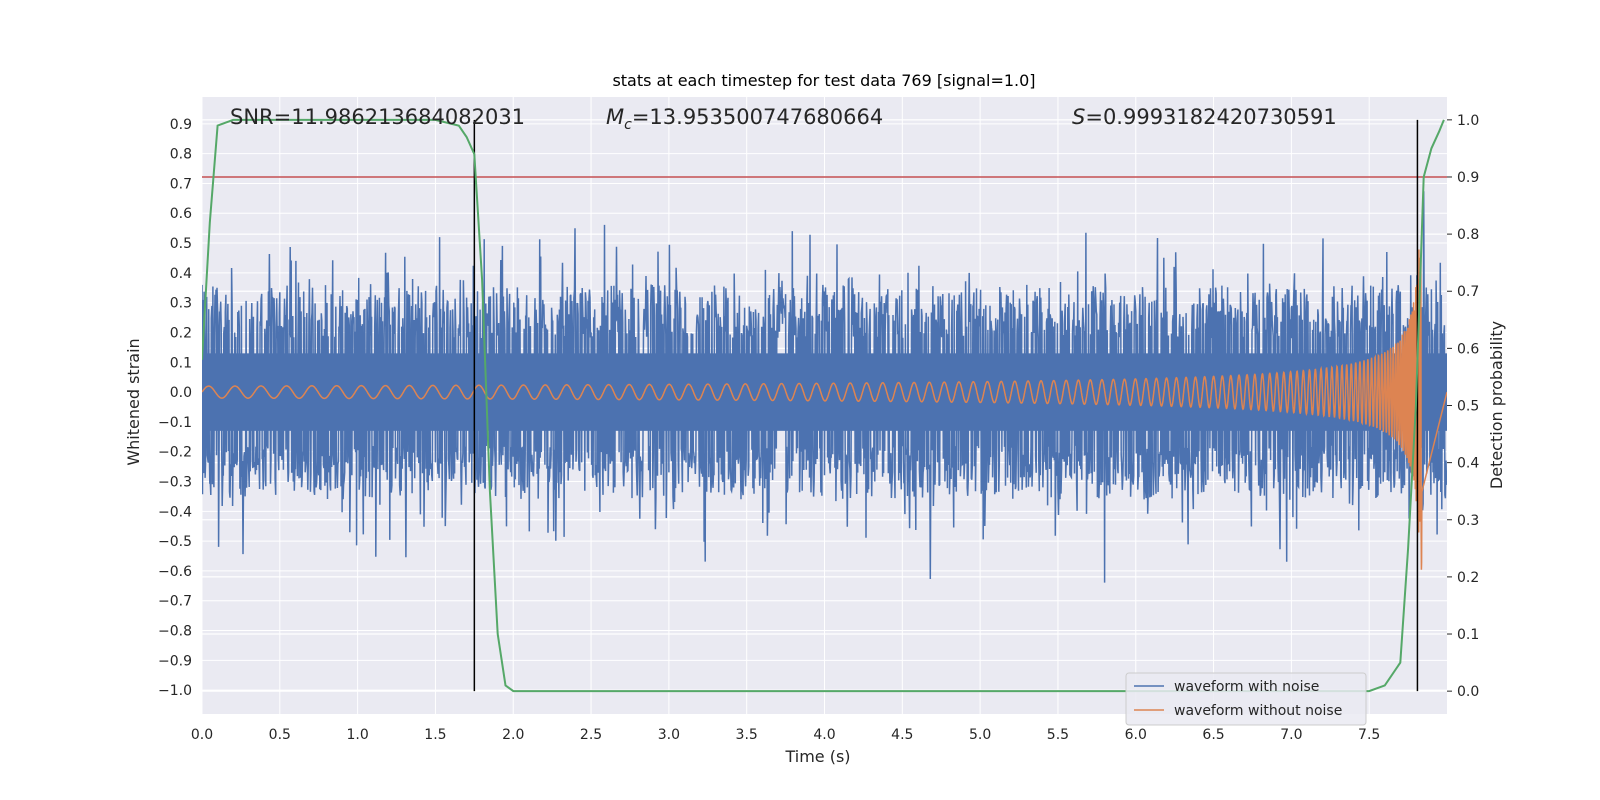 The height and width of the screenshot is (800, 1600). Describe the element at coordinates (181, 155) in the screenshot. I see `y-tick-label: 0.8` at that location.